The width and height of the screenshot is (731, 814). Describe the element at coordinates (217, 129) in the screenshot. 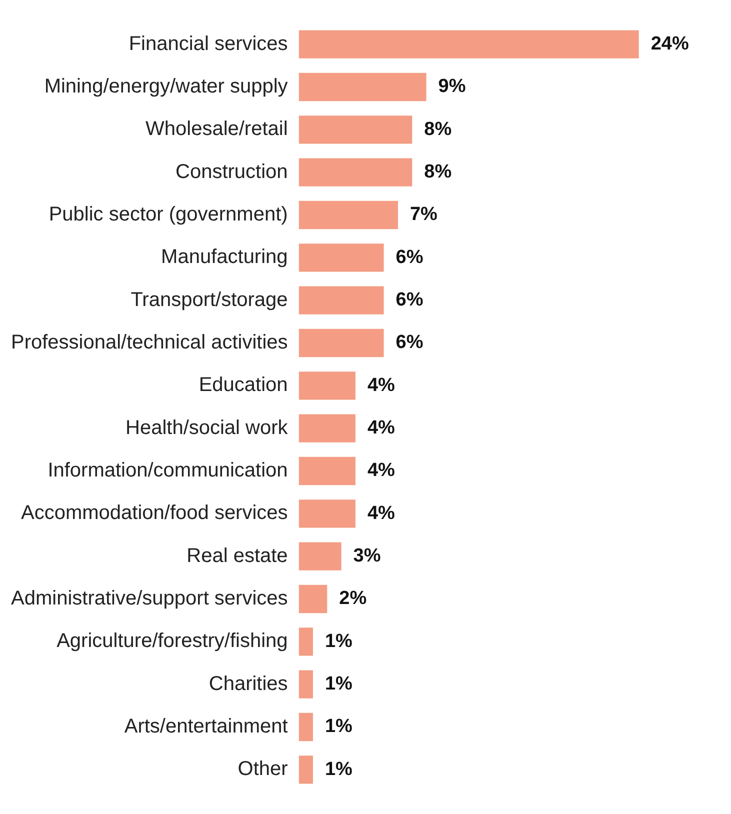

I see `y-tick-label: Wholesale/retail` at that location.